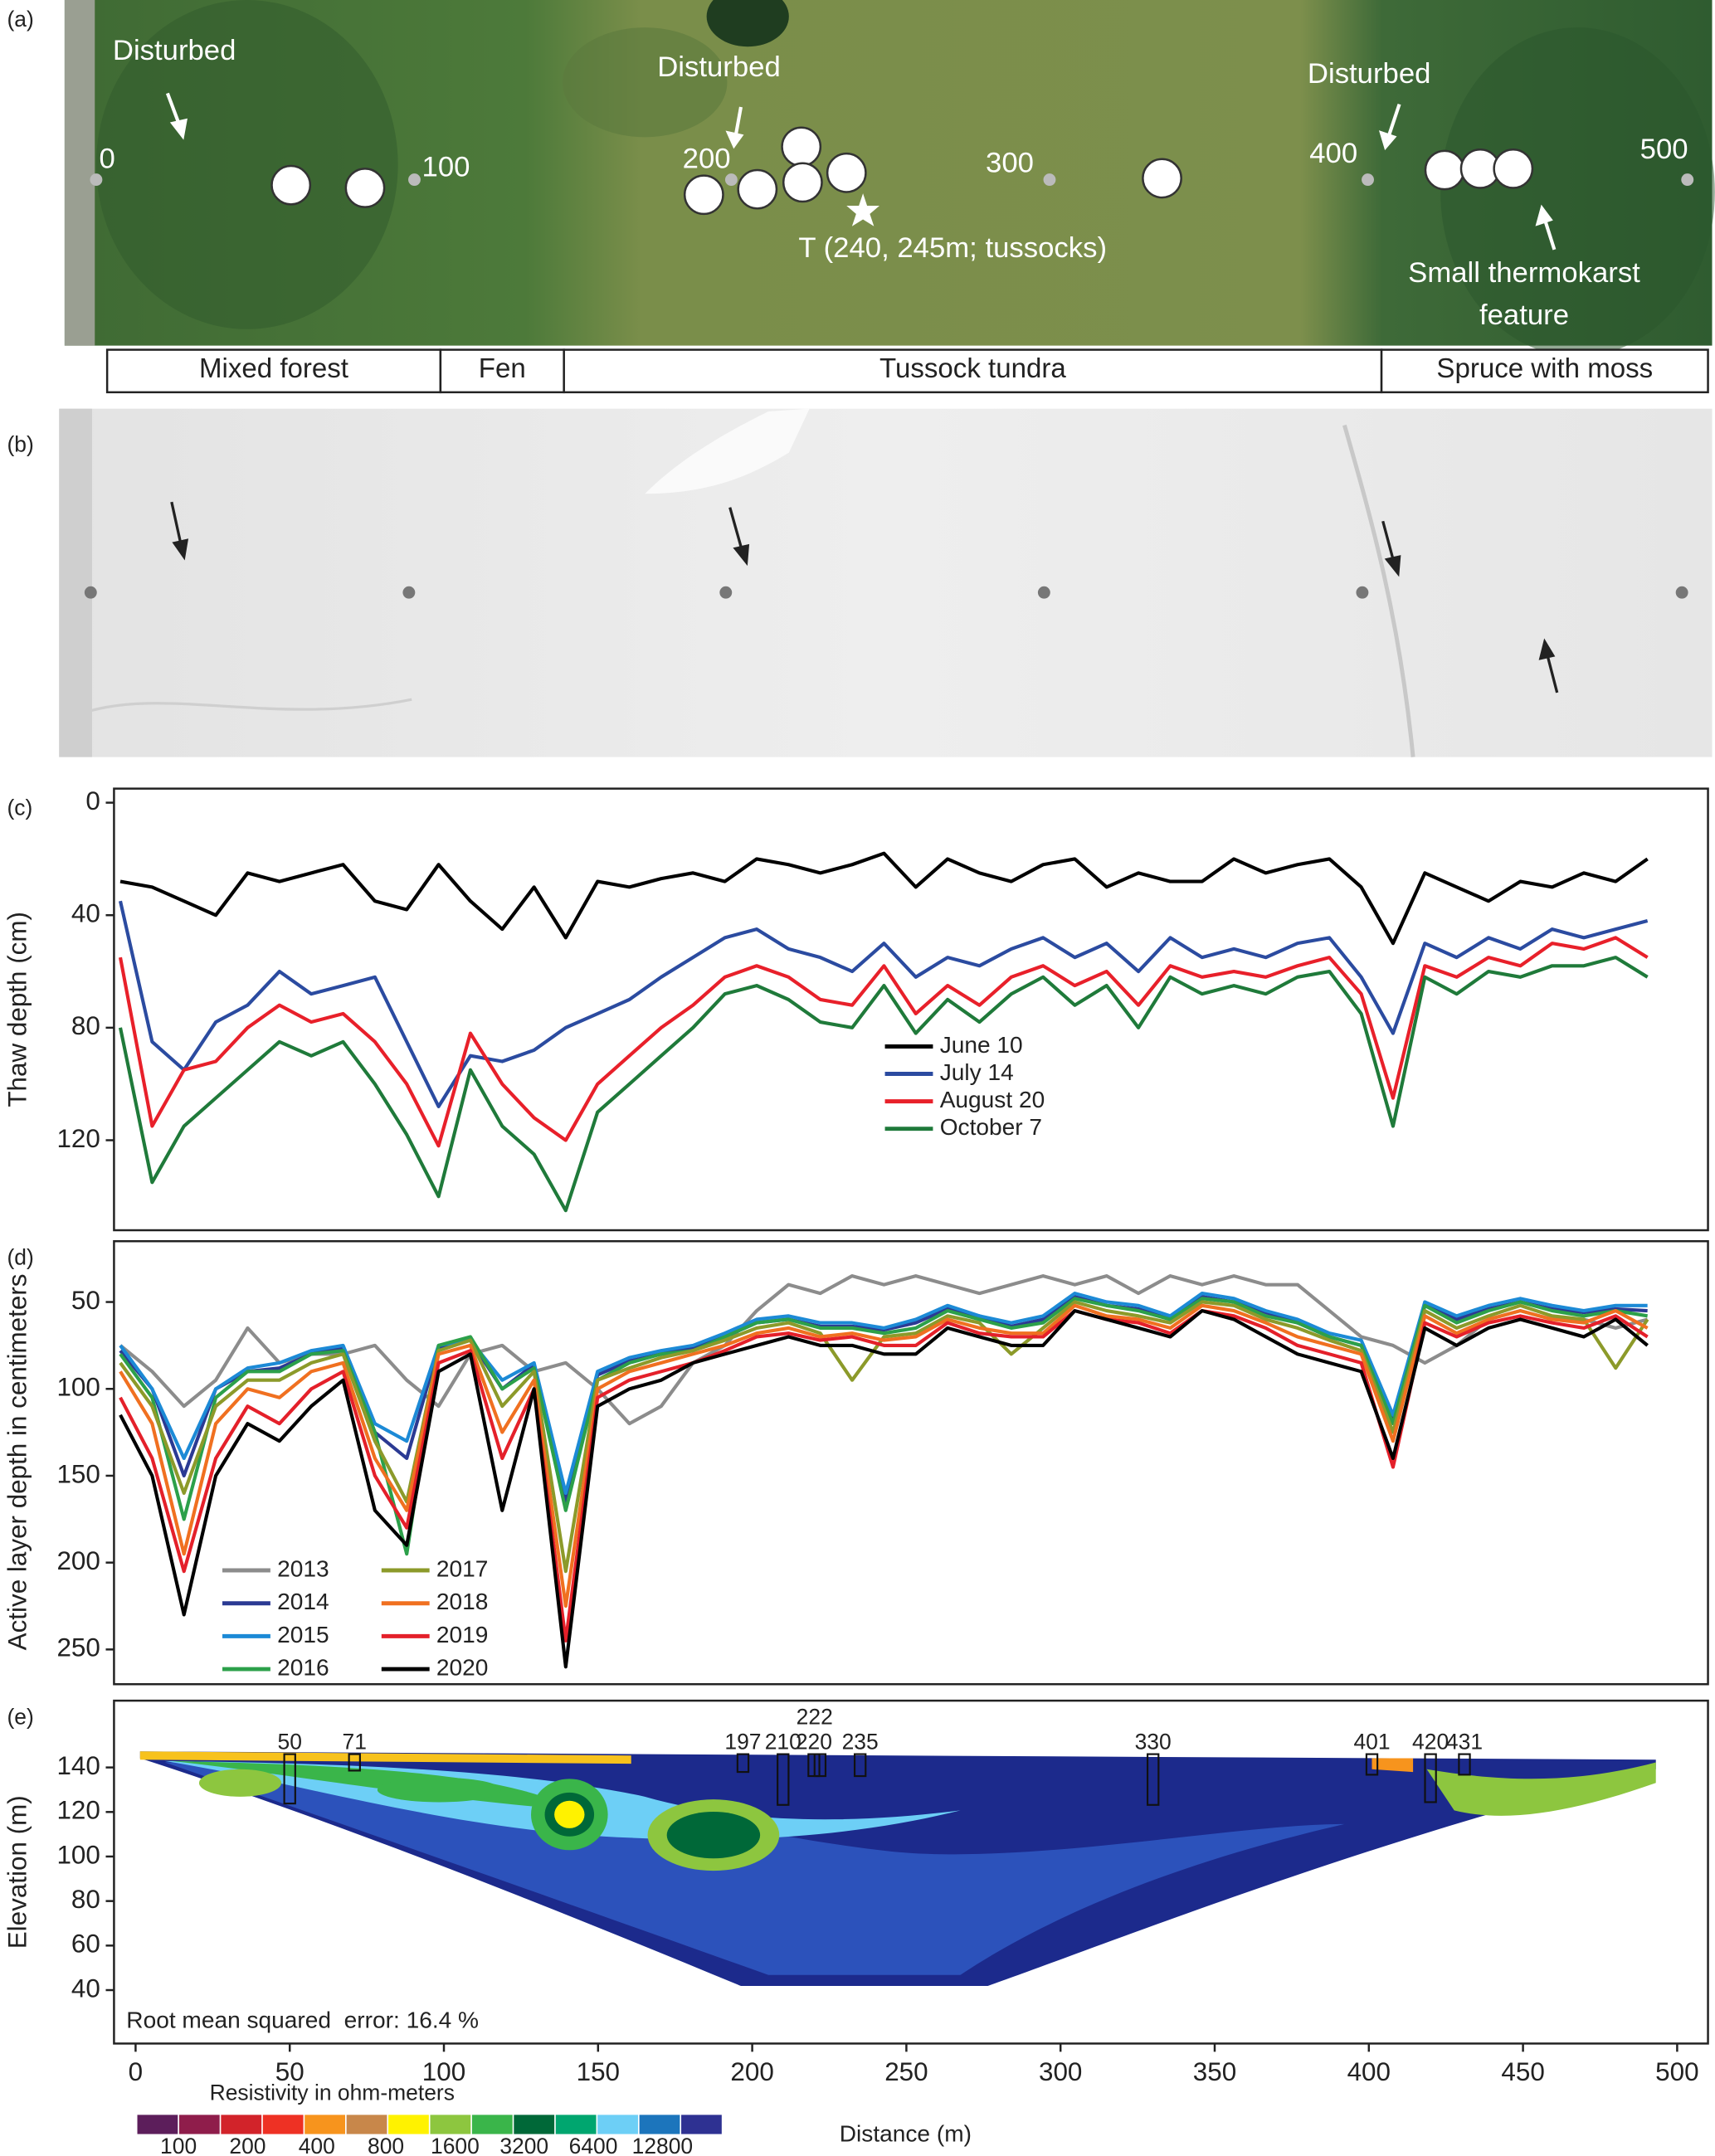 The height and width of the screenshot is (2156, 1715). What do you see at coordinates (17, 1461) in the screenshot?
I see `y-axis-label: Active layer depth in centimeters` at bounding box center [17, 1461].